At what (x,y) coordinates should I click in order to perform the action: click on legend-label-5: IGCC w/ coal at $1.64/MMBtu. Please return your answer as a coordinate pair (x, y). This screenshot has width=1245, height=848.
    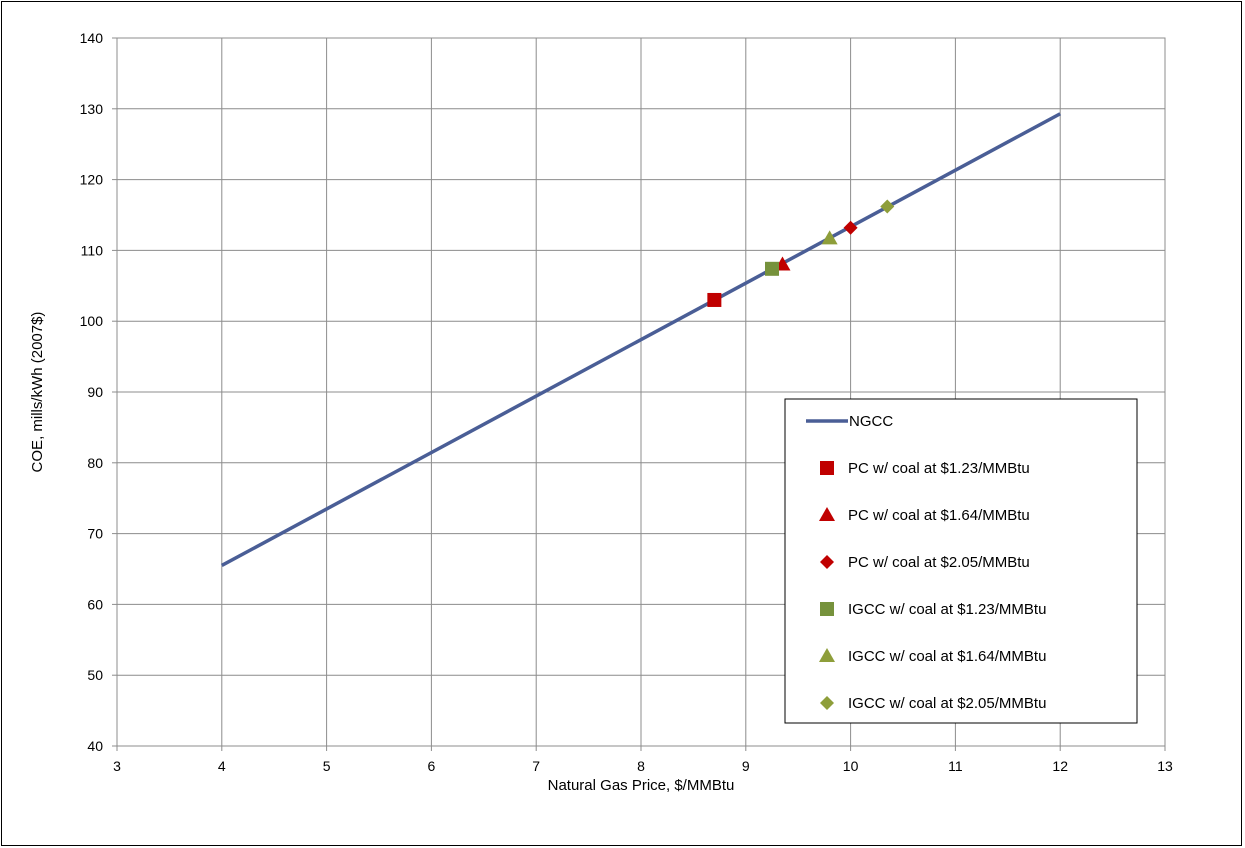
    Looking at the image, I should click on (947, 656).